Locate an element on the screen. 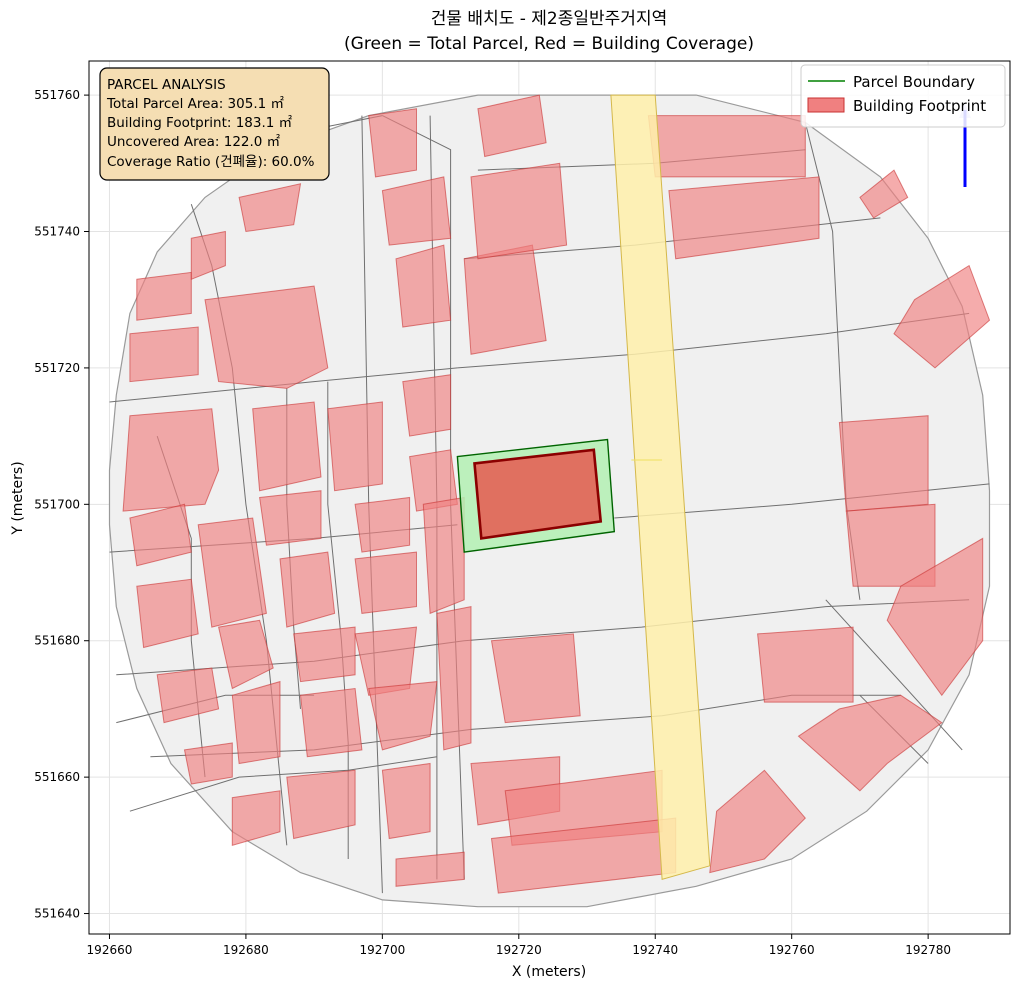 Image resolution: width=1021 pixels, height=990 pixels. x-axis-label: X (meters) is located at coordinates (549, 972).